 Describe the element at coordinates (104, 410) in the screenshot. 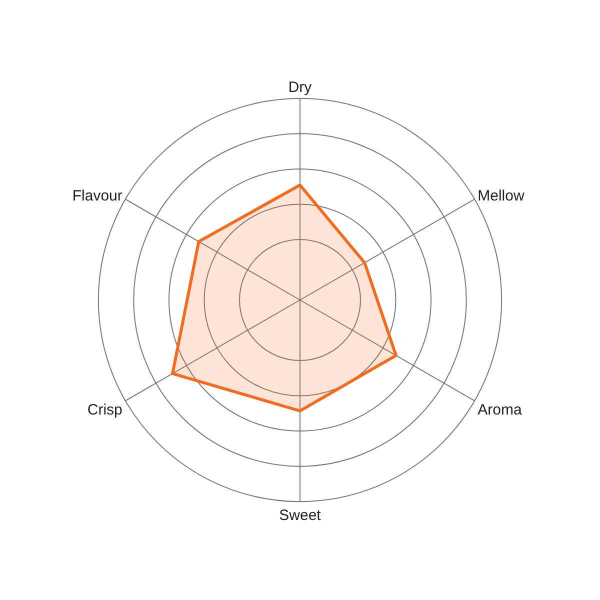

I see `spoke-label: Crisp` at that location.